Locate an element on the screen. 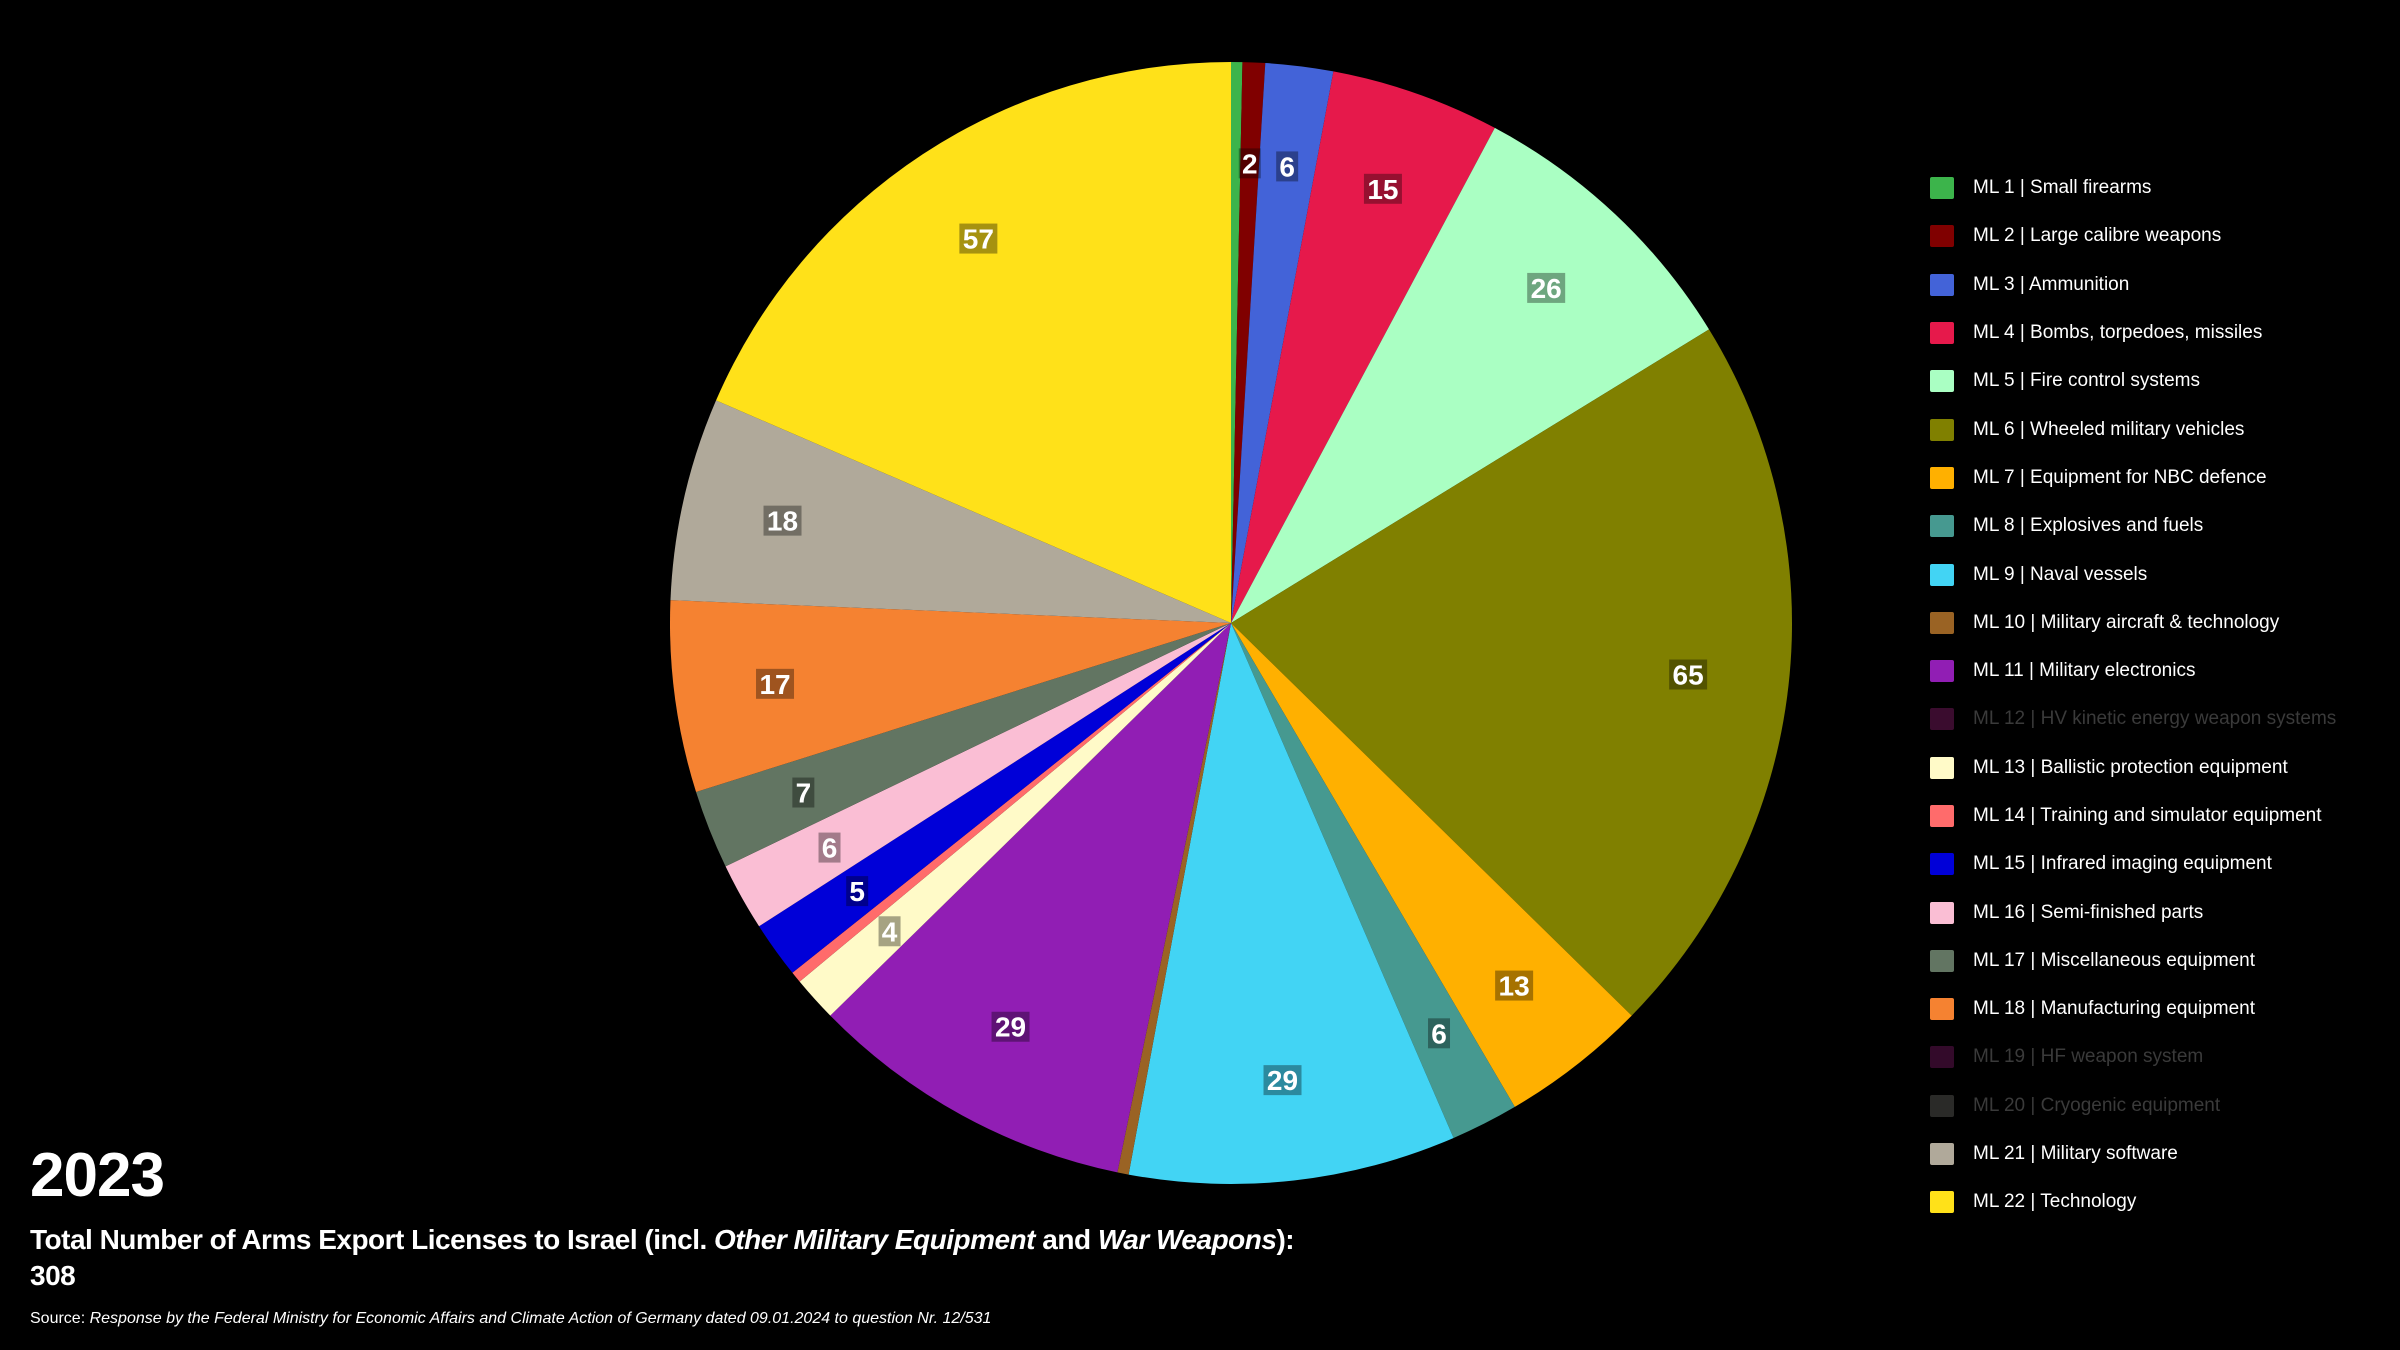 This screenshot has height=1350, width=2400. legend-label: ML 21 | Military software is located at coordinates (2075, 1154).